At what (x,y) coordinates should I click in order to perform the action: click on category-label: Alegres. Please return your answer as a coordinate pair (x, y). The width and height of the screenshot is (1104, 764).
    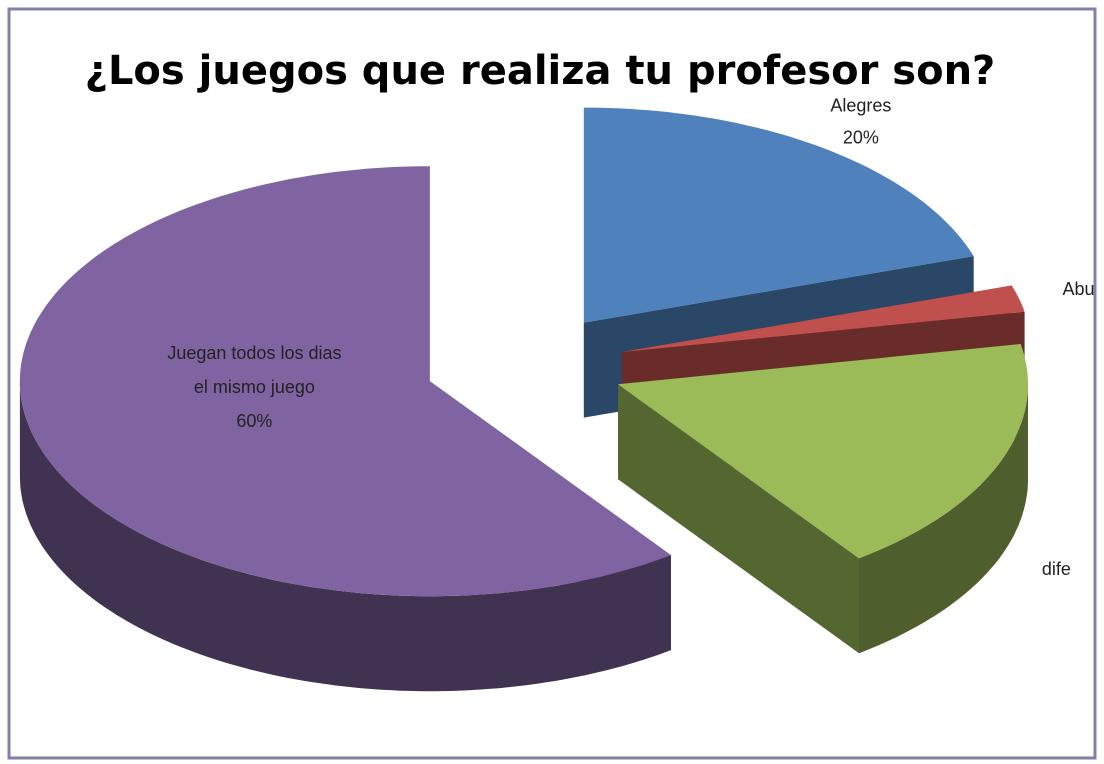
    Looking at the image, I should click on (860, 105).